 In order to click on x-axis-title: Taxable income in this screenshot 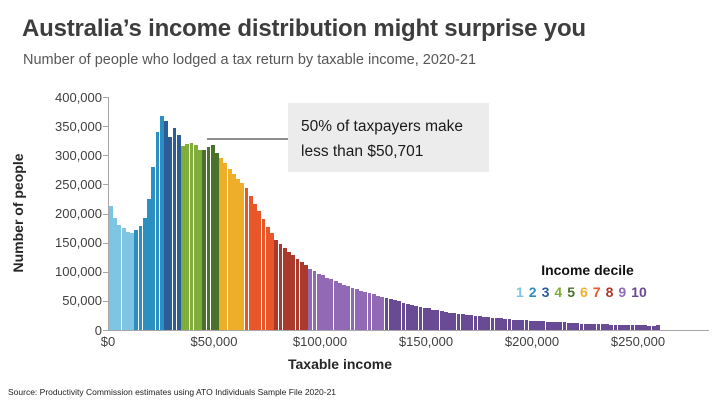, I will do `click(340, 364)`.